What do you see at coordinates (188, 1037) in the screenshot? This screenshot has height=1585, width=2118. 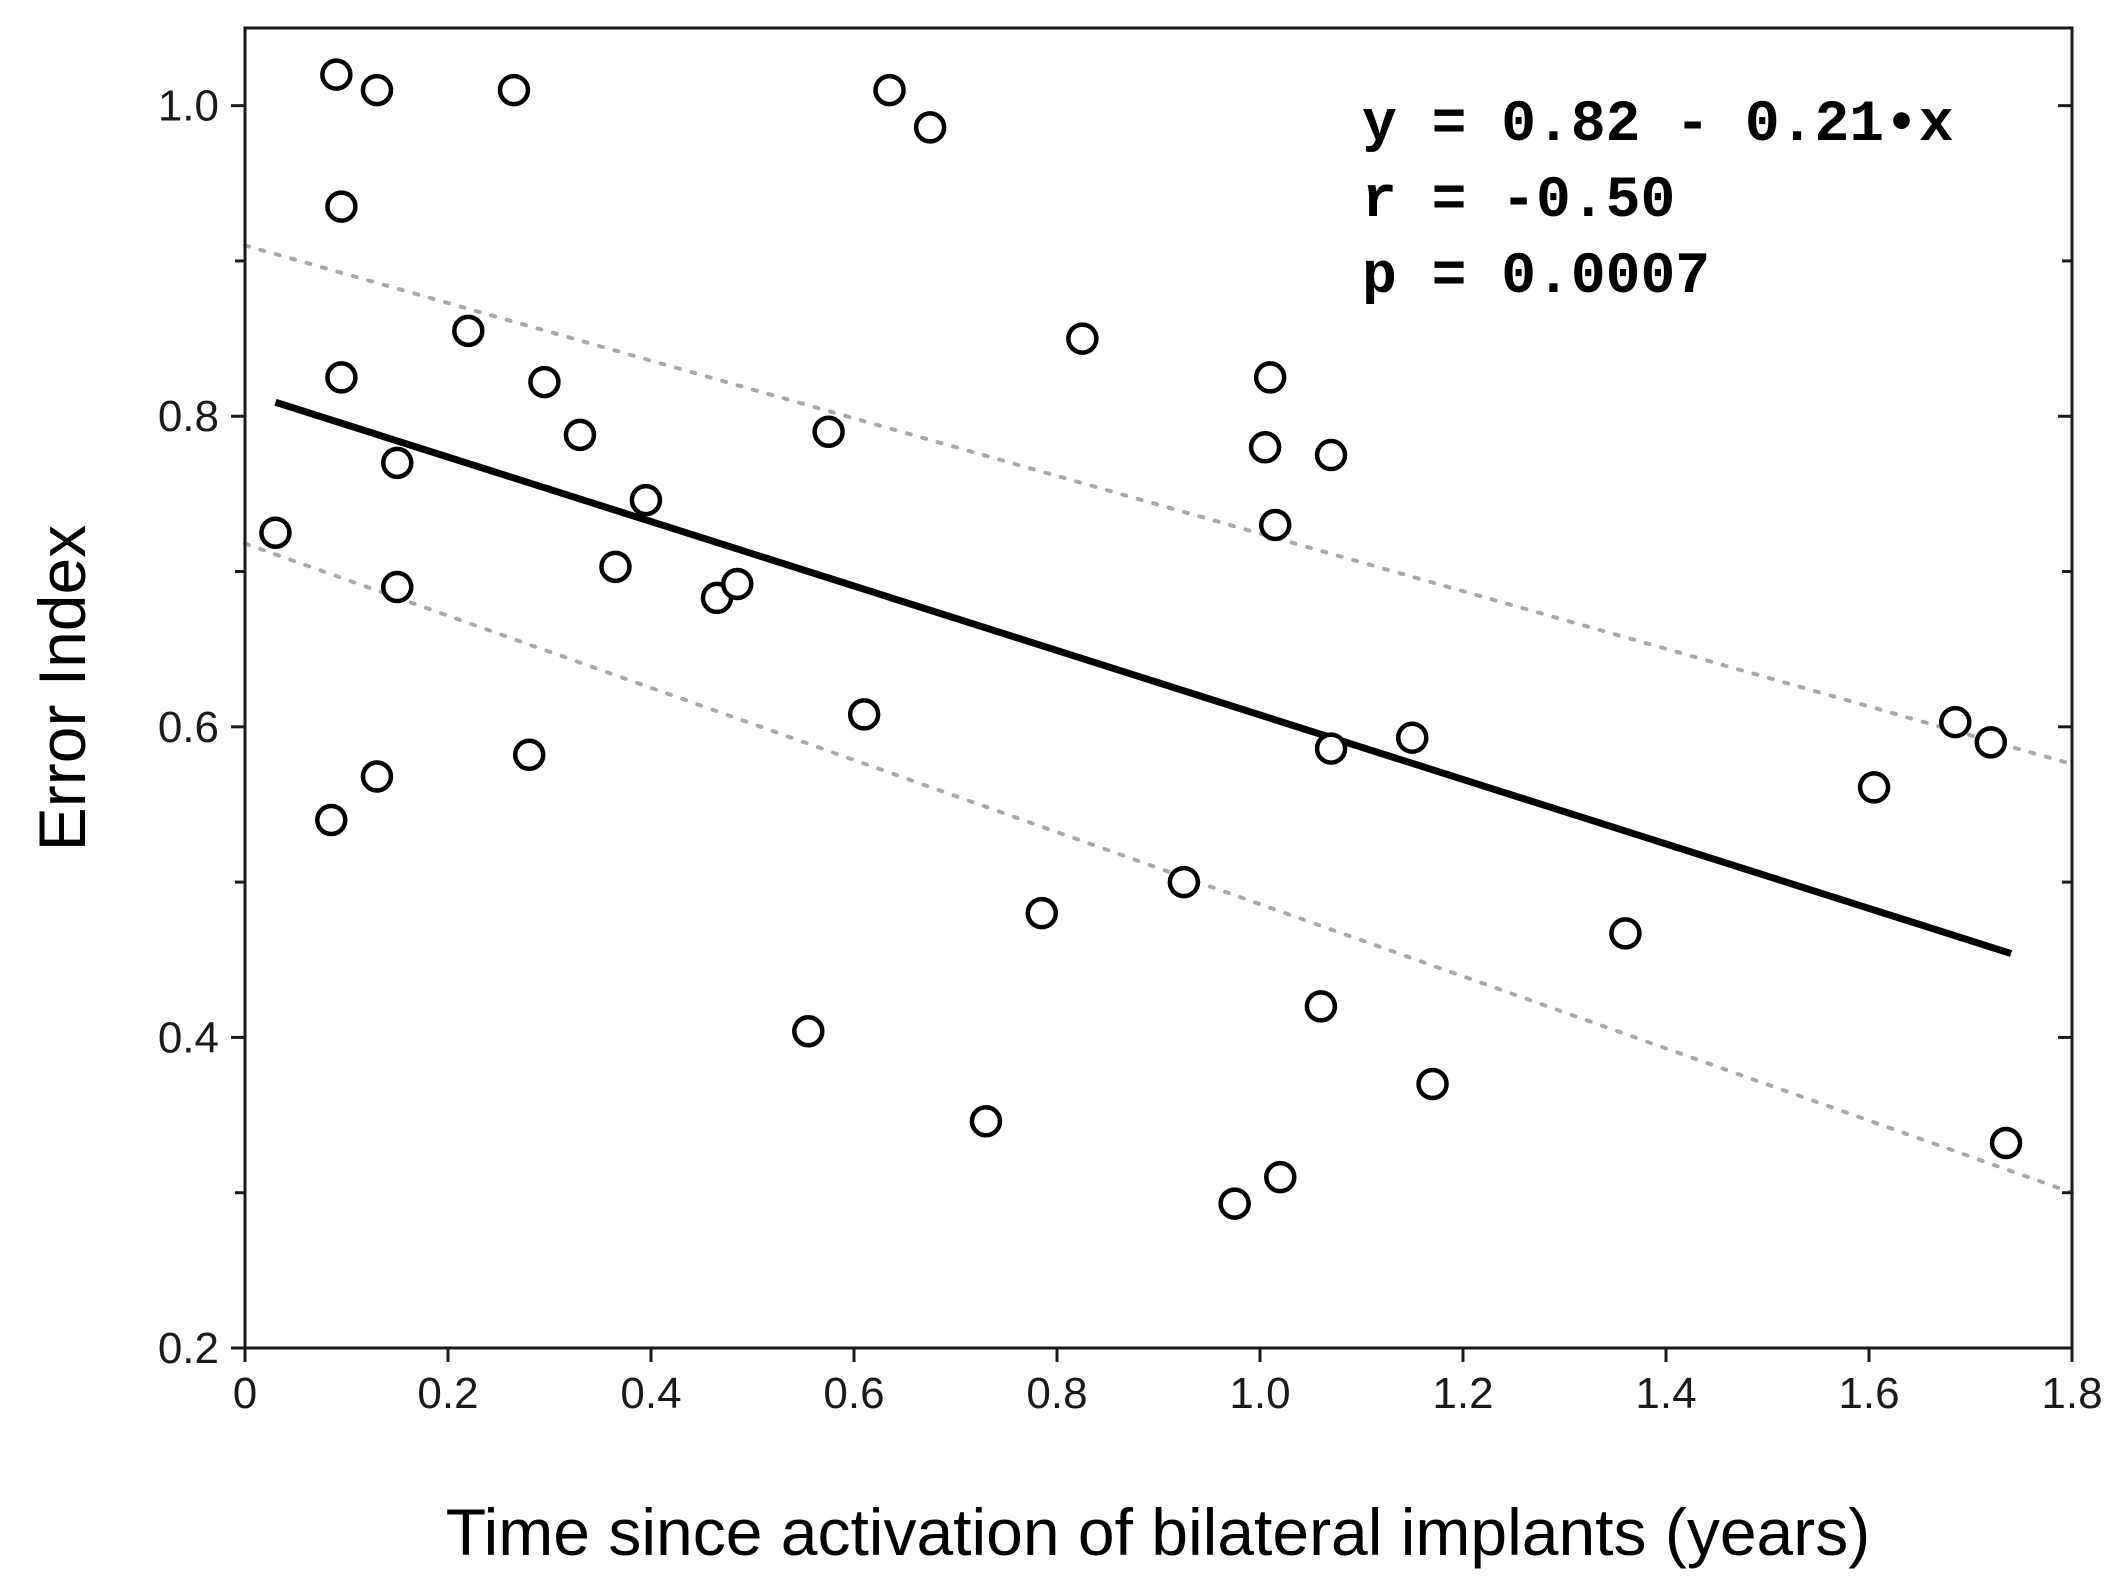 I see `y-tick-label-1: 0.4` at bounding box center [188, 1037].